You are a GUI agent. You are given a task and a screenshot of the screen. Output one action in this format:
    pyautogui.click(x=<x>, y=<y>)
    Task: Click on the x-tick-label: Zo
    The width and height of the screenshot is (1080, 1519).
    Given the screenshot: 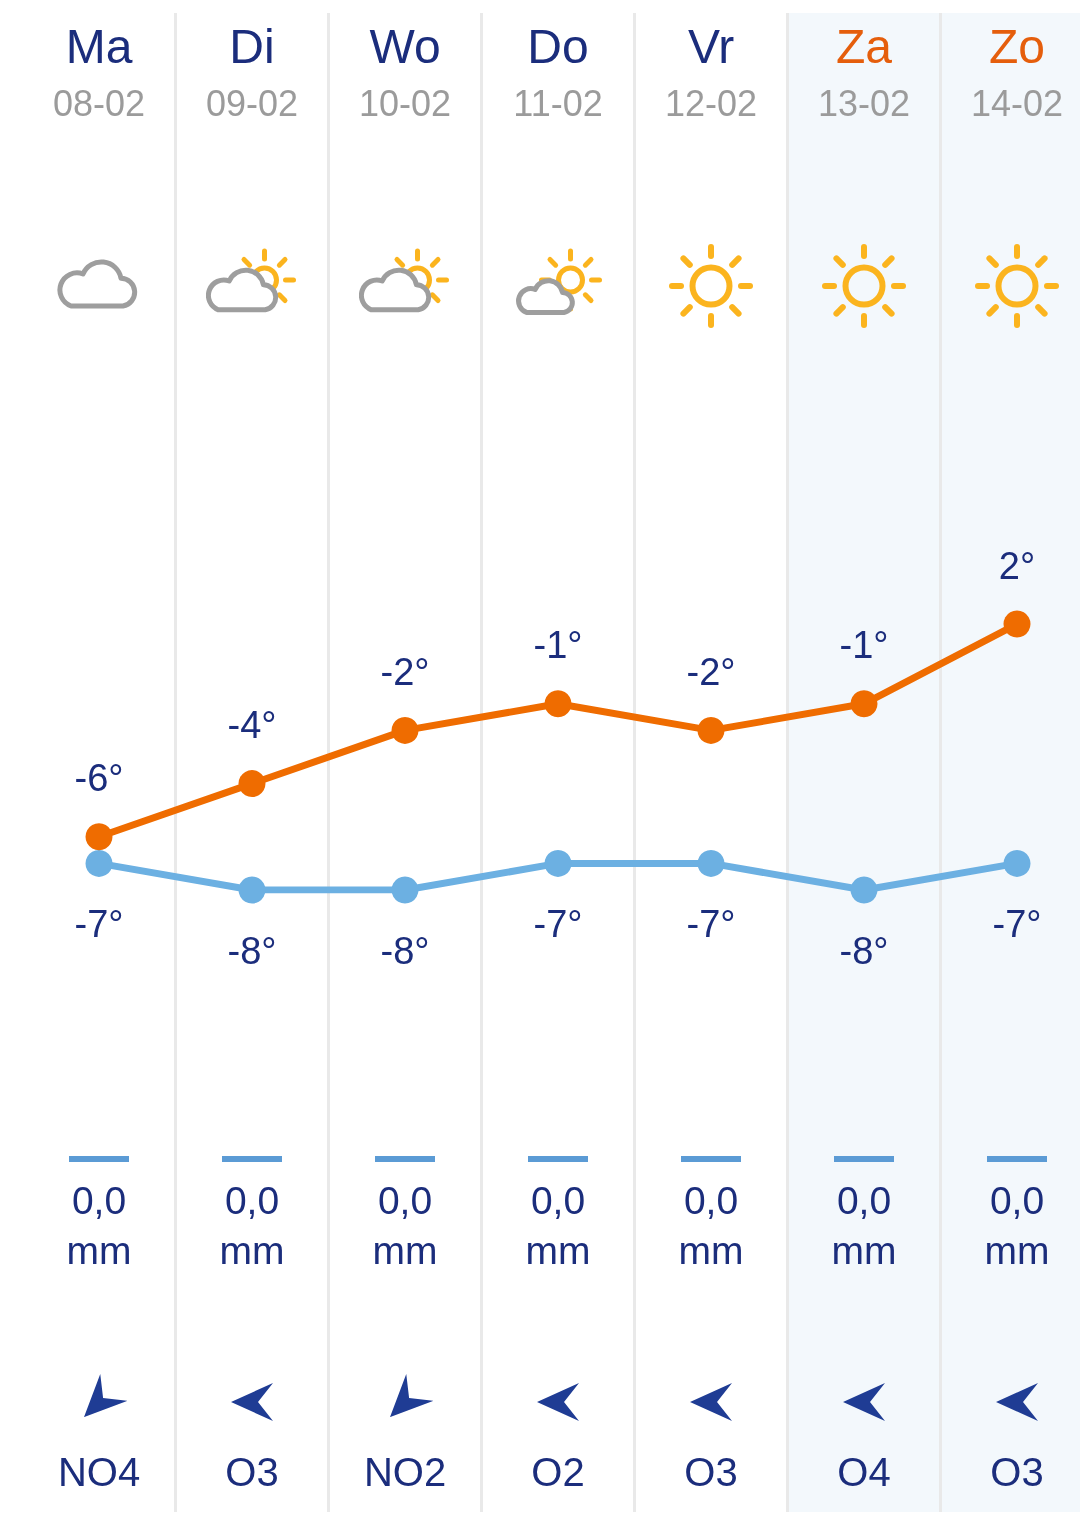 What is the action you would take?
    pyautogui.click(x=1017, y=46)
    